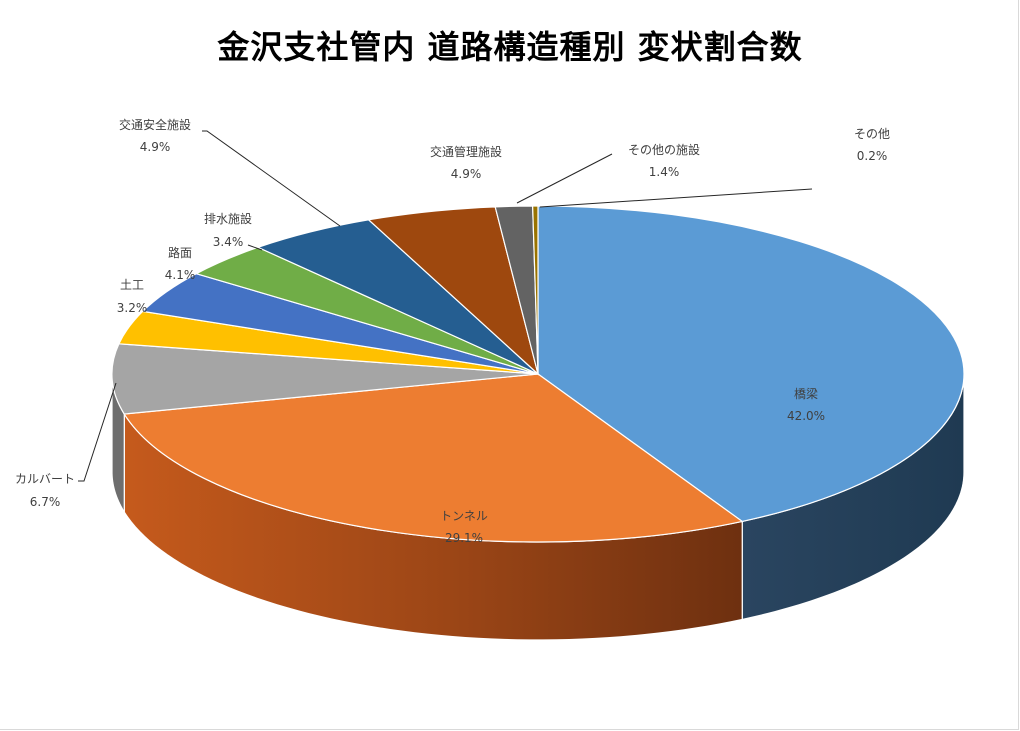  Describe the element at coordinates (464, 516) in the screenshot. I see `category-label-2: トンネル` at that location.